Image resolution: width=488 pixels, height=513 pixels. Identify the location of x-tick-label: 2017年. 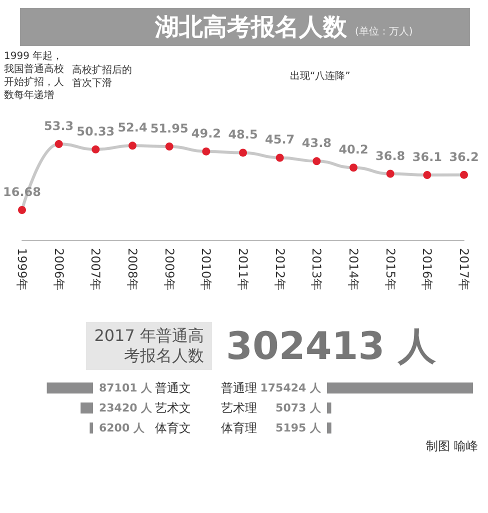
(464, 269).